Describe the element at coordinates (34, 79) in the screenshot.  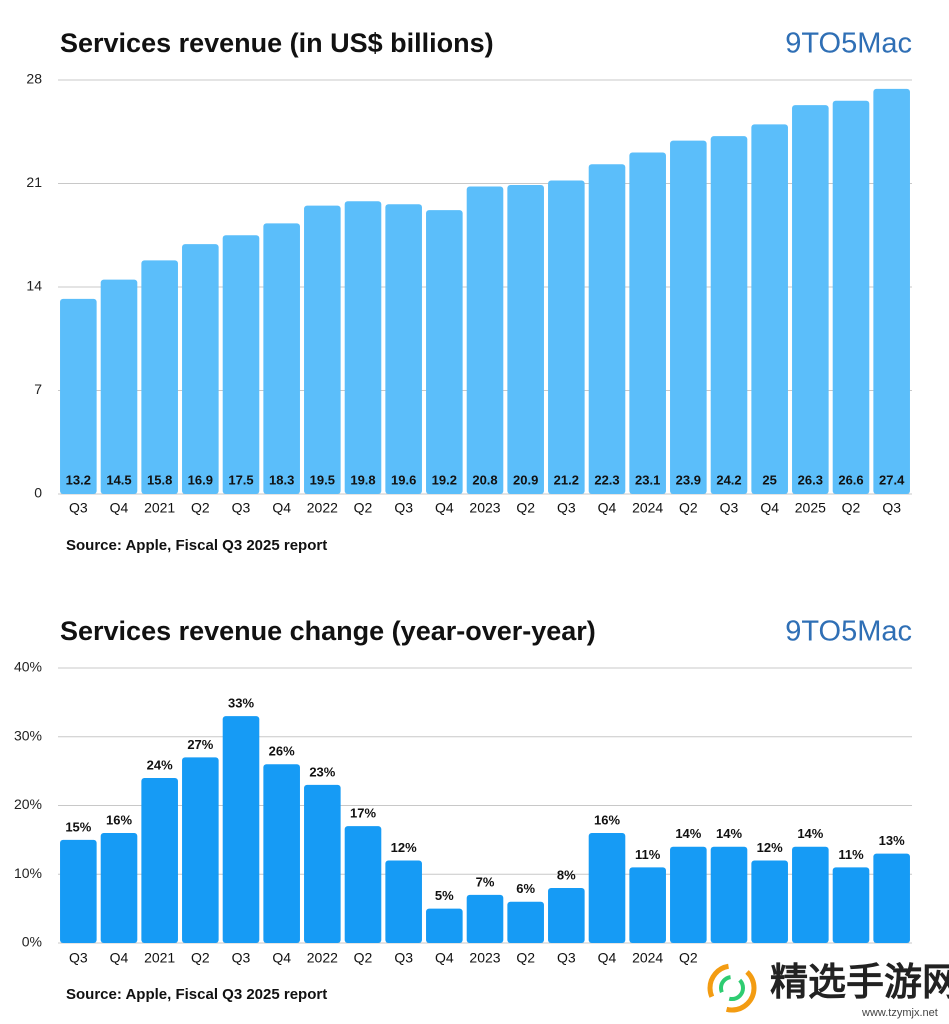
I see `y-tick-label: 28` at that location.